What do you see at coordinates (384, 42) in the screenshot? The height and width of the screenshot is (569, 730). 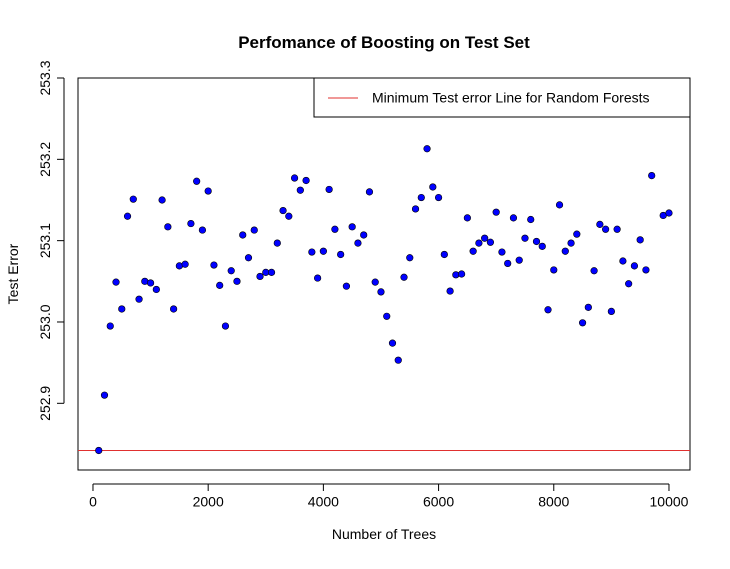 I see `chart-title: Perfomance of Boosting on Test Set` at bounding box center [384, 42].